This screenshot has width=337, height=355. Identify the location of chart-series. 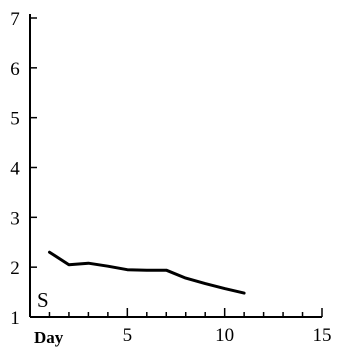
(147, 272).